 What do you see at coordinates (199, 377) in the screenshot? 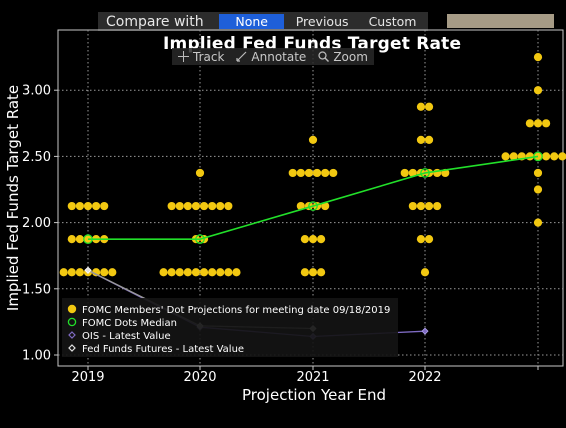
I see `x-tick-label: 2020` at bounding box center [199, 377].